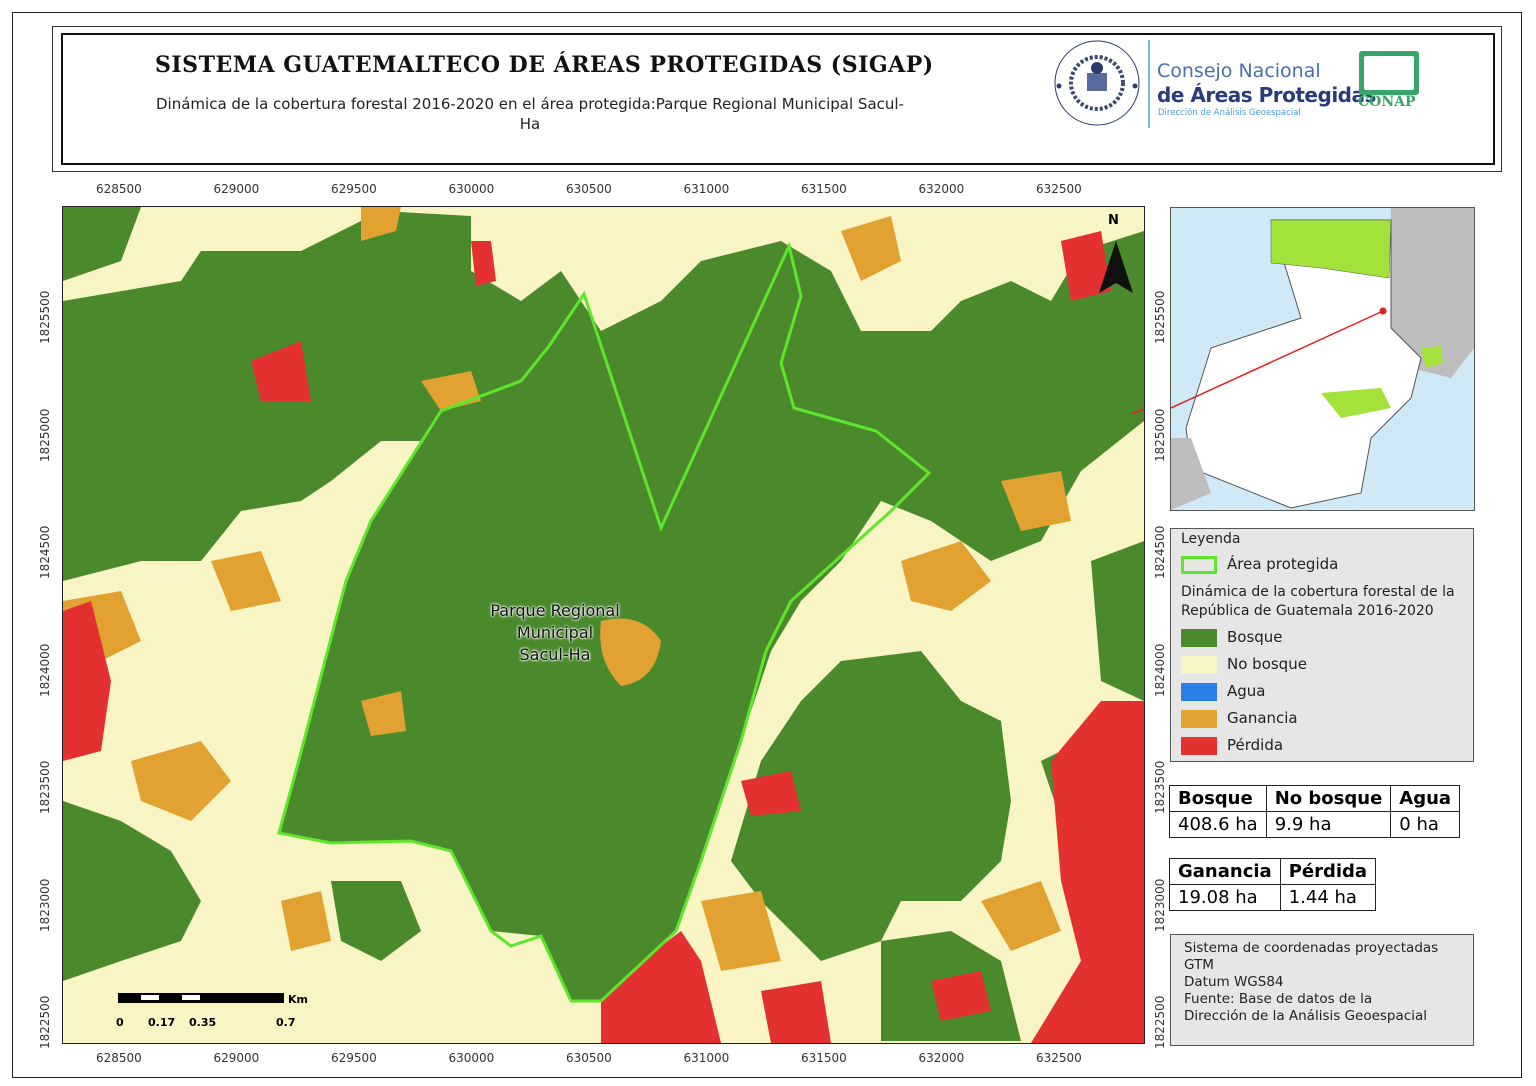 Image resolution: width=1536 pixels, height=1086 pixels. Describe the element at coordinates (1328, 824) in the screenshot. I see `value-cell: 9.9 ha` at that location.